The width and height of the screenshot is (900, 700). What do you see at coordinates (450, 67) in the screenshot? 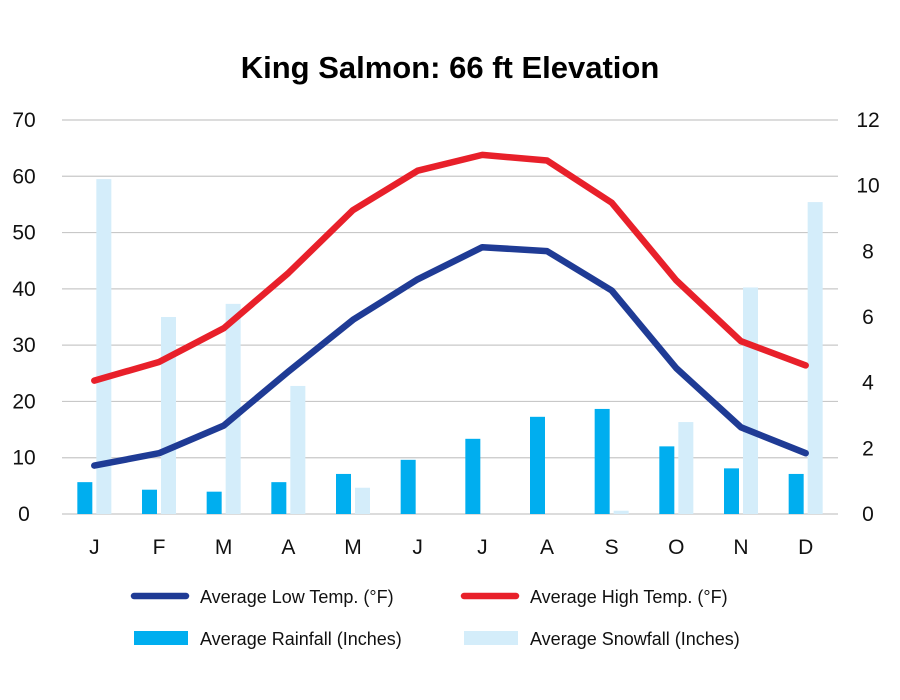
I see `chart-title: King Salmon: 66 ft Elevation` at bounding box center [450, 67].